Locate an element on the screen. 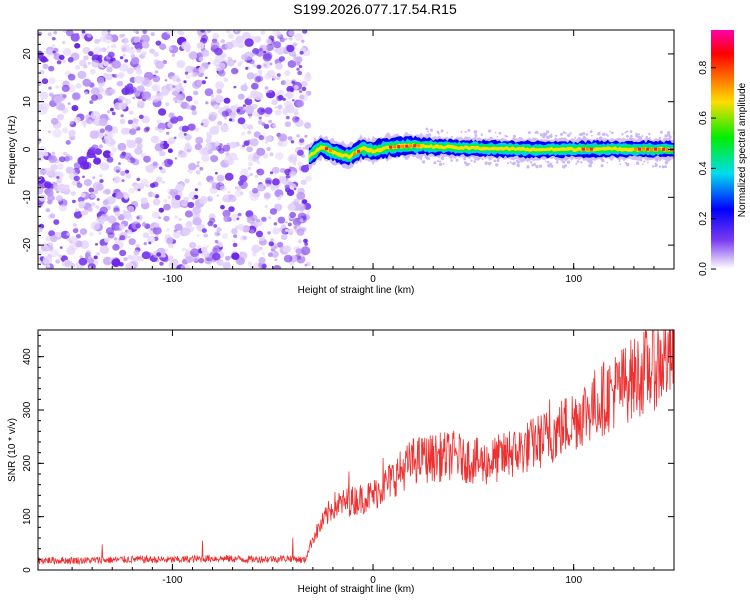 The image size is (750, 600). snr-y-axis-label: SNR (10 * v/v) is located at coordinates (12, 450).